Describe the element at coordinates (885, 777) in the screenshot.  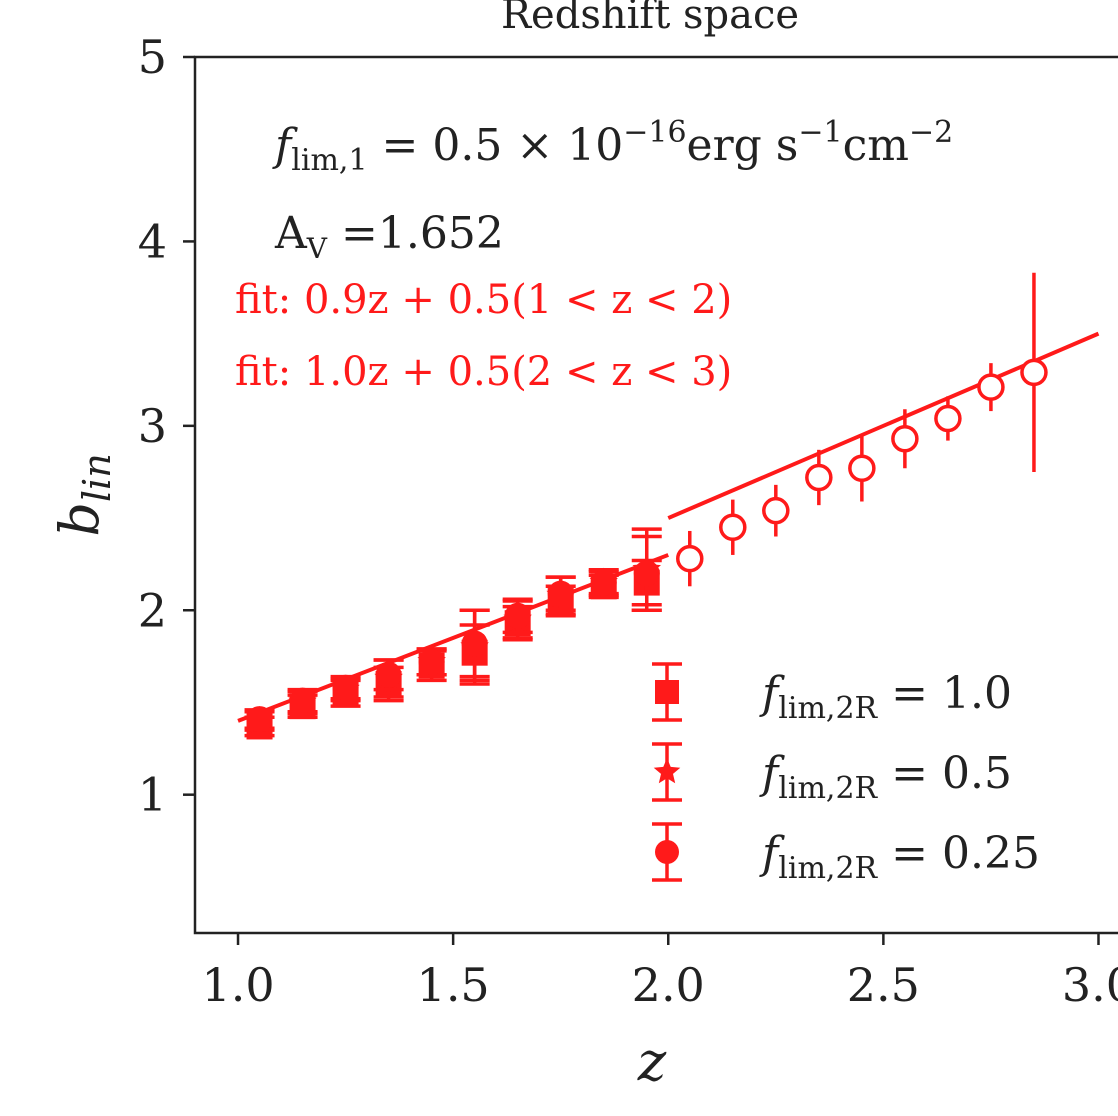
I see `legend-label: flim,2R = 0.5` at that location.